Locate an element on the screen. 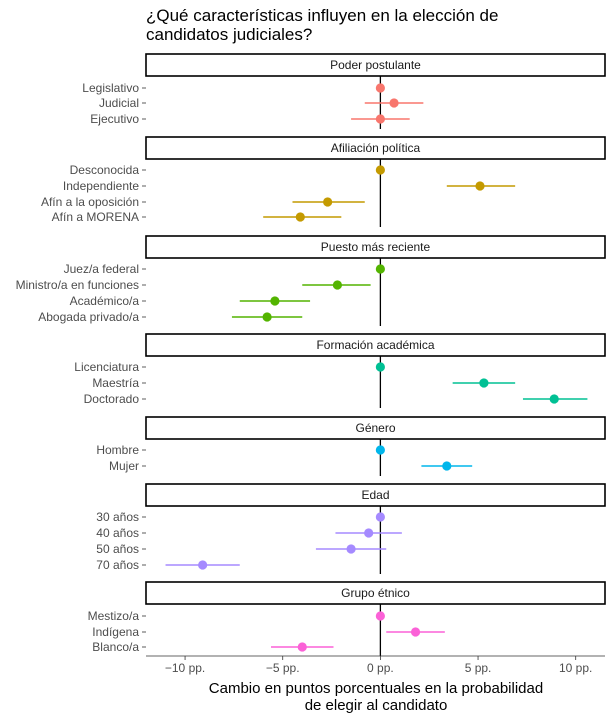 Image resolution: width=612 pixels, height=713 pixels. category-label: Maestría is located at coordinates (115, 383).